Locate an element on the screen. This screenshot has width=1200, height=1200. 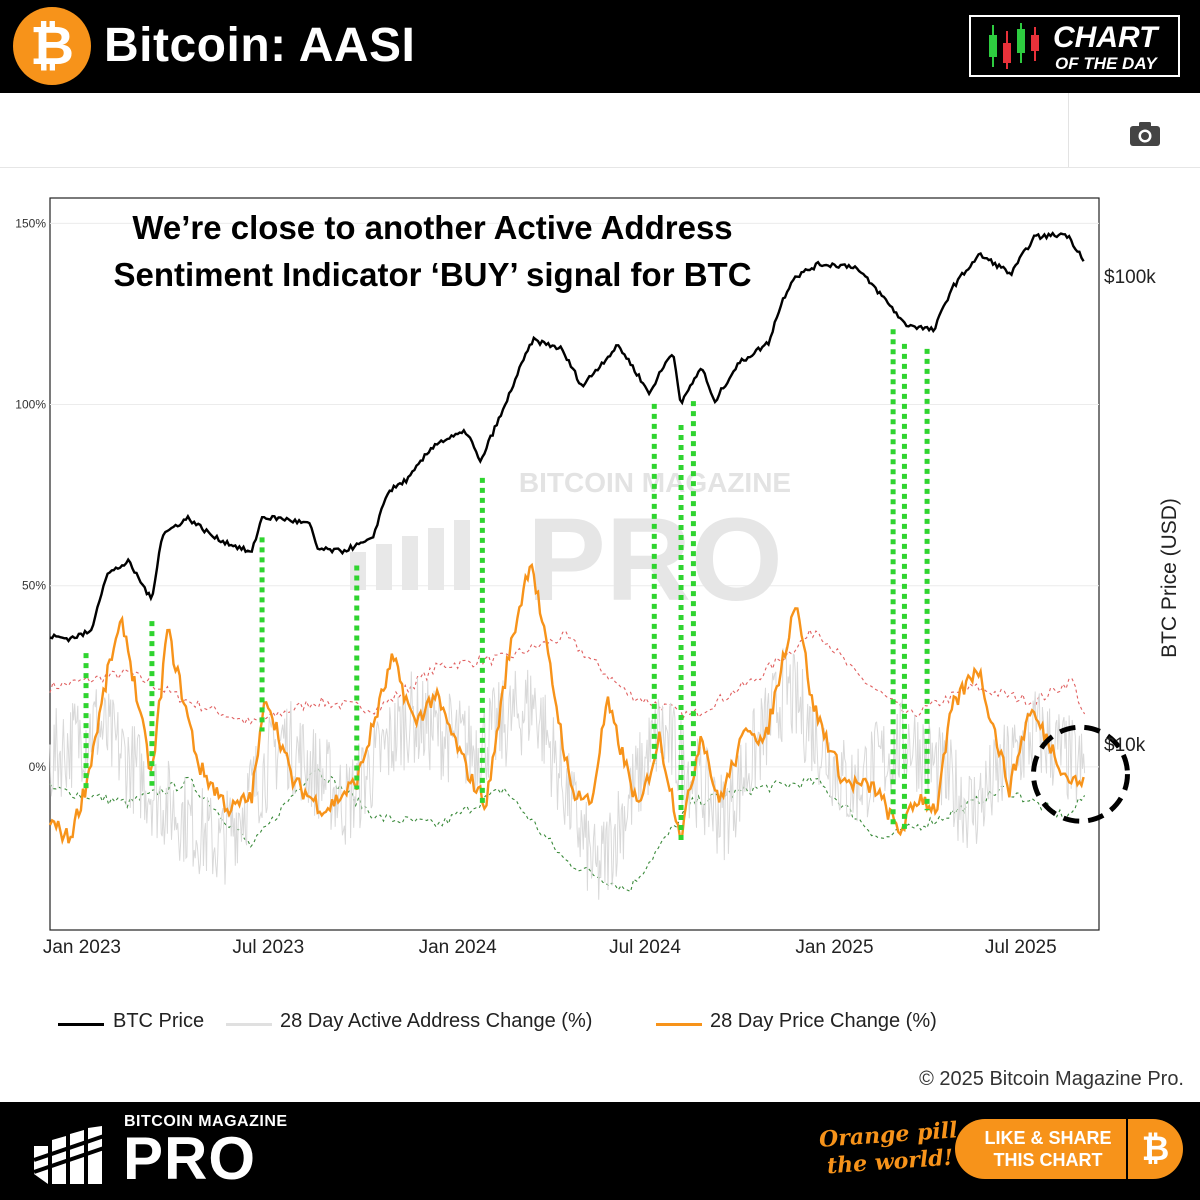
slogan: Orange pill the world! is located at coordinates (889, 1149).